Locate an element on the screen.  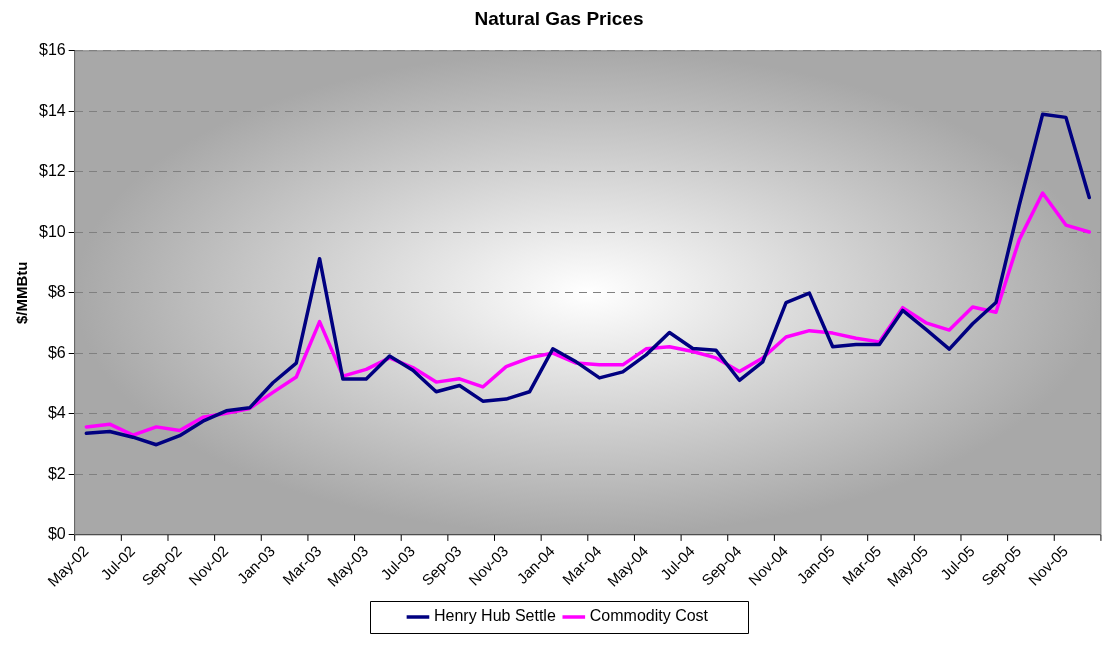
chart-title: Natural Gas Prices is located at coordinates (559, 18).